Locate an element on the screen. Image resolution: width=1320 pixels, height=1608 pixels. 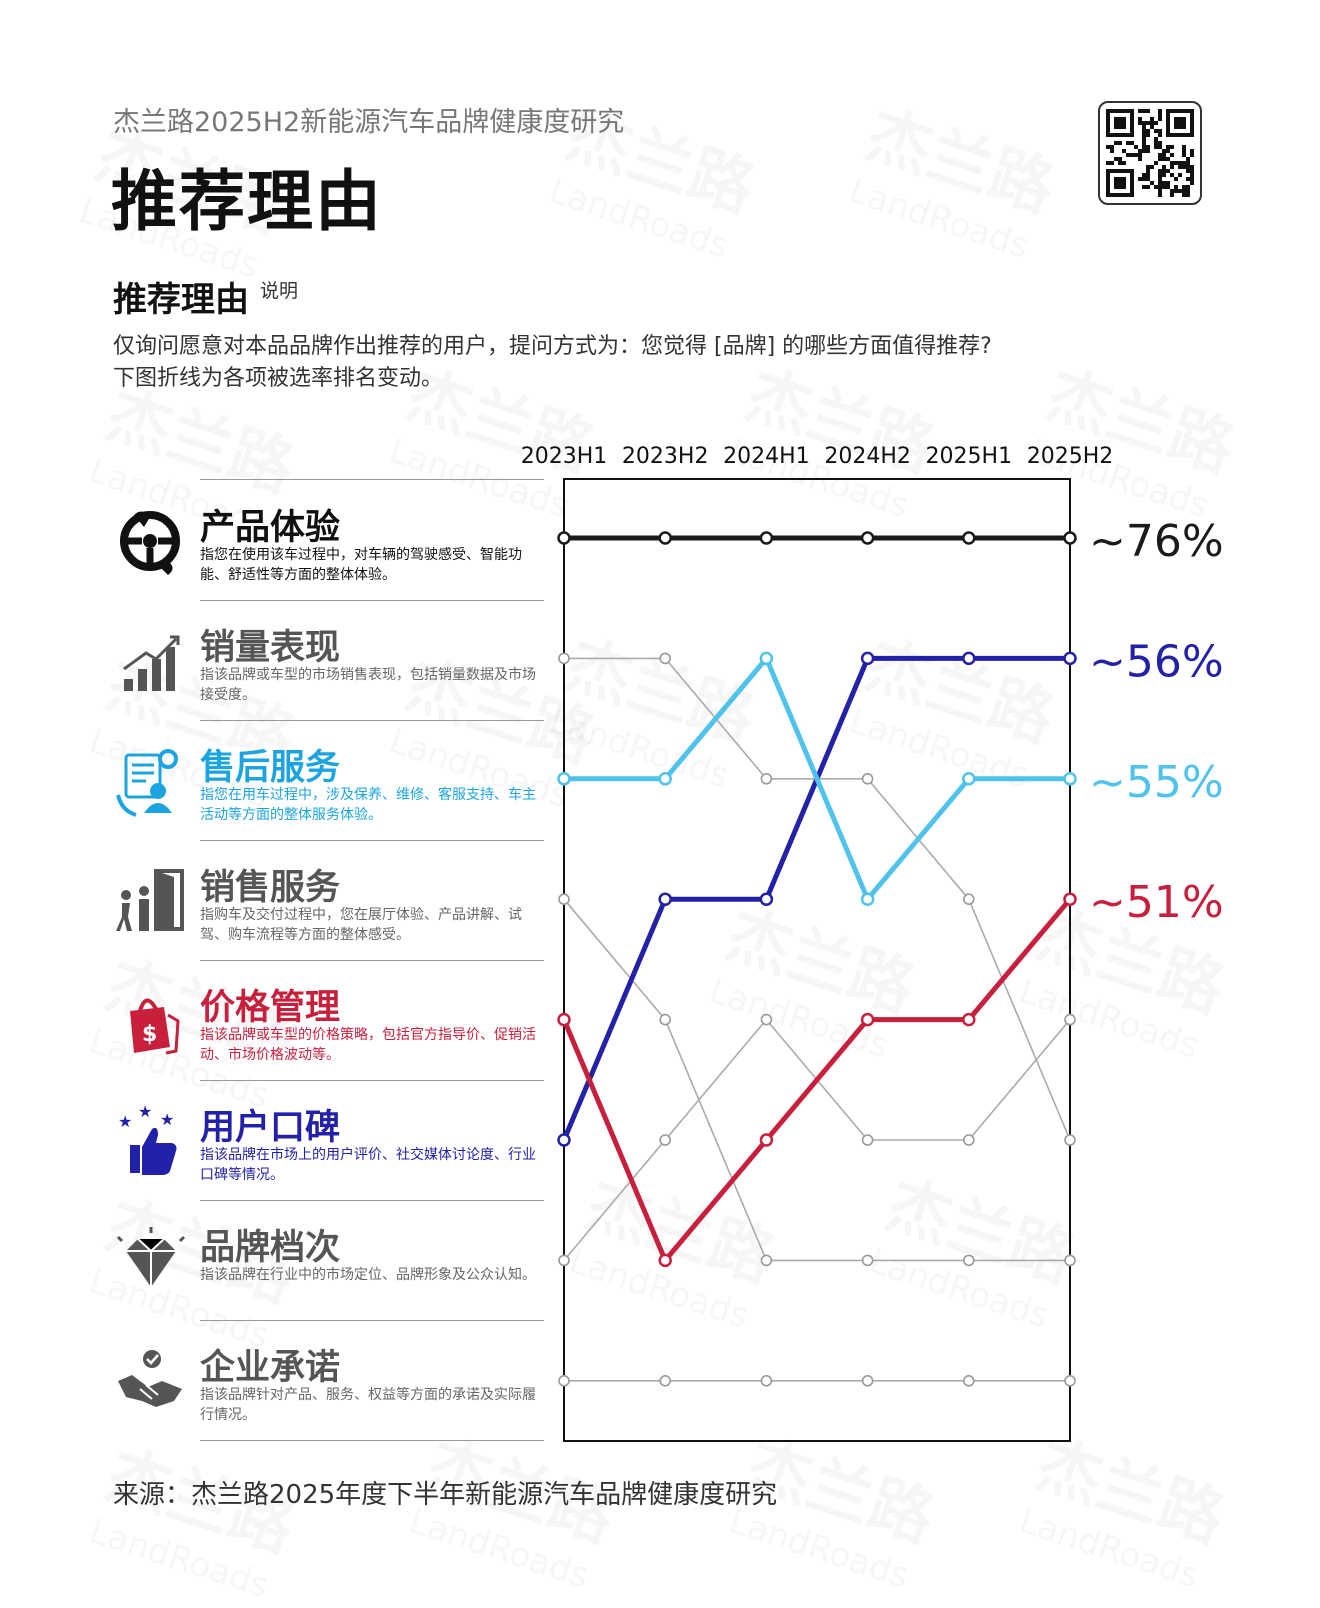
handshake-icon is located at coordinates (150, 1378).